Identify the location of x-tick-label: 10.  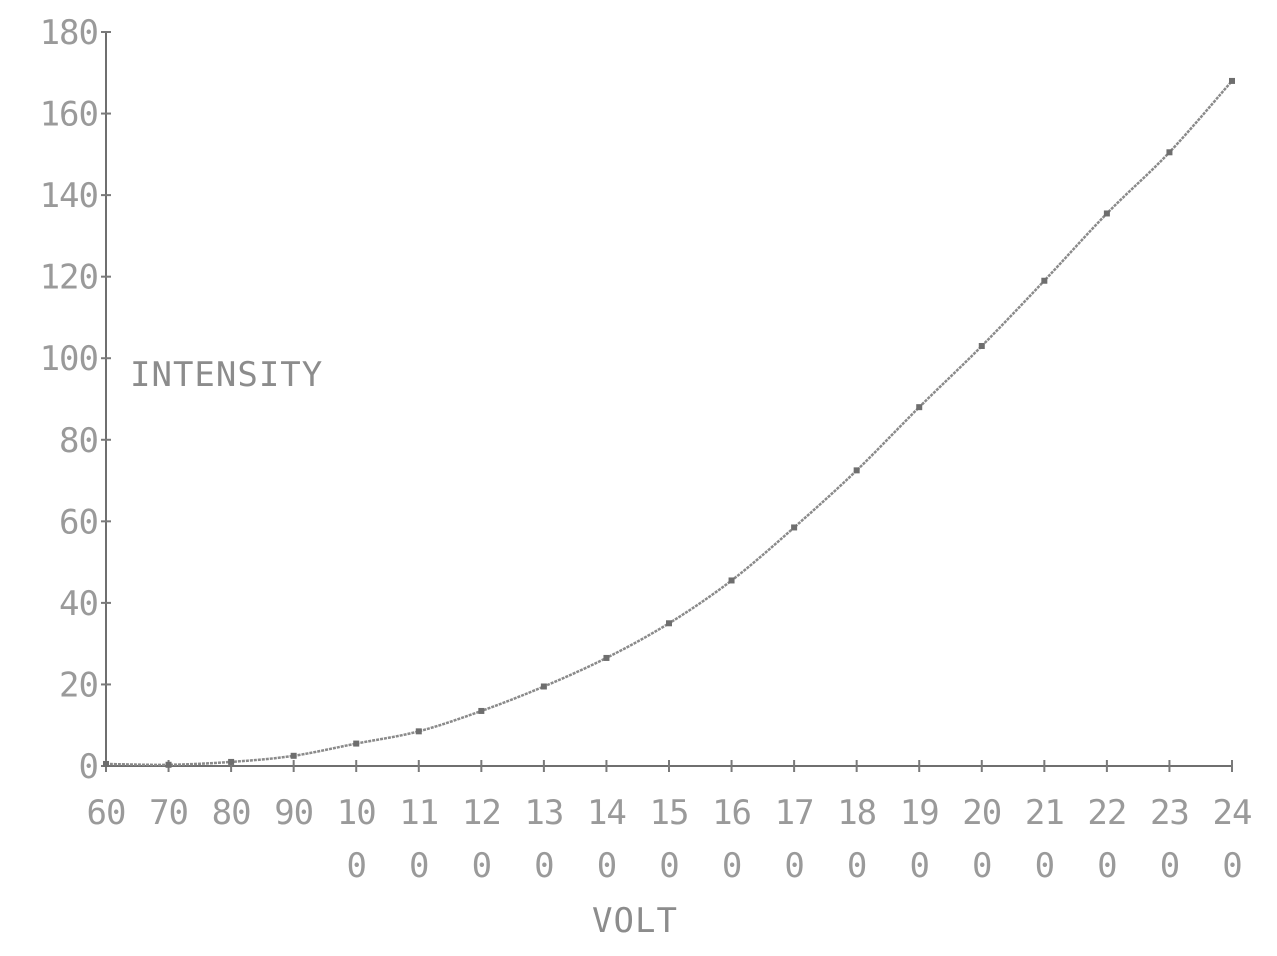
(356, 813).